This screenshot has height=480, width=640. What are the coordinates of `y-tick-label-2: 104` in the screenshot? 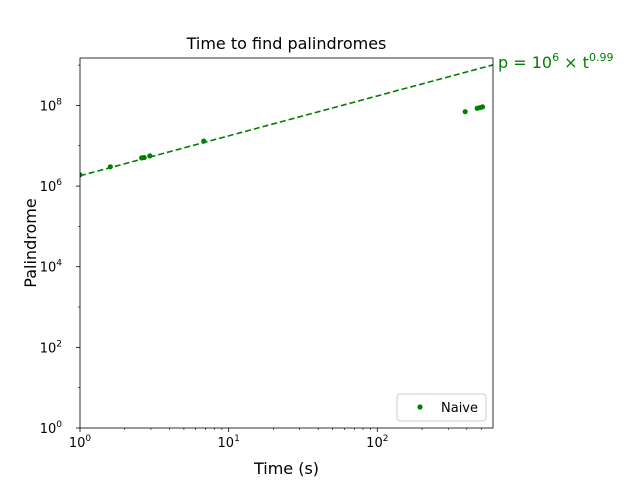 It's located at (51, 267).